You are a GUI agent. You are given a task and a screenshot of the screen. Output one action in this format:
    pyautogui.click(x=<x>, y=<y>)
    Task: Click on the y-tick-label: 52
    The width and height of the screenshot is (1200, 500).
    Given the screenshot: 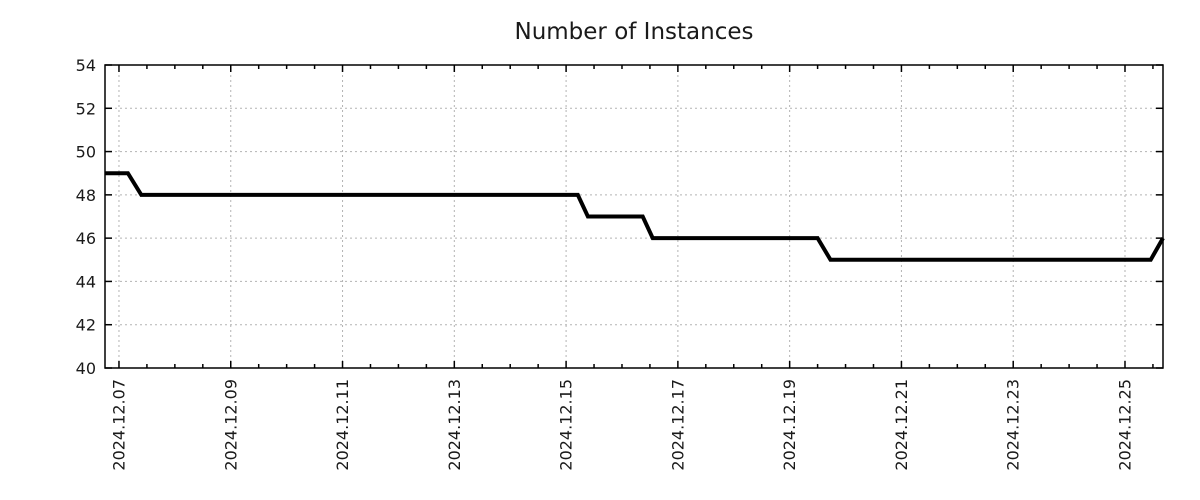 What is the action you would take?
    pyautogui.click(x=86, y=108)
    